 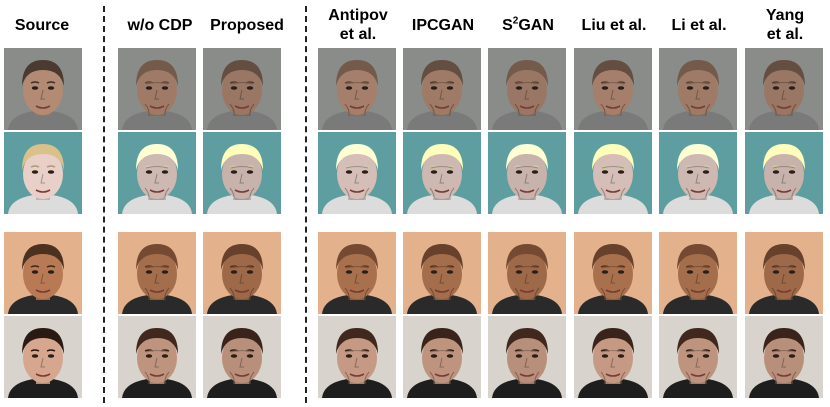 What do you see at coordinates (358, 34) in the screenshot?
I see `header-antipov-line2: et al.` at bounding box center [358, 34].